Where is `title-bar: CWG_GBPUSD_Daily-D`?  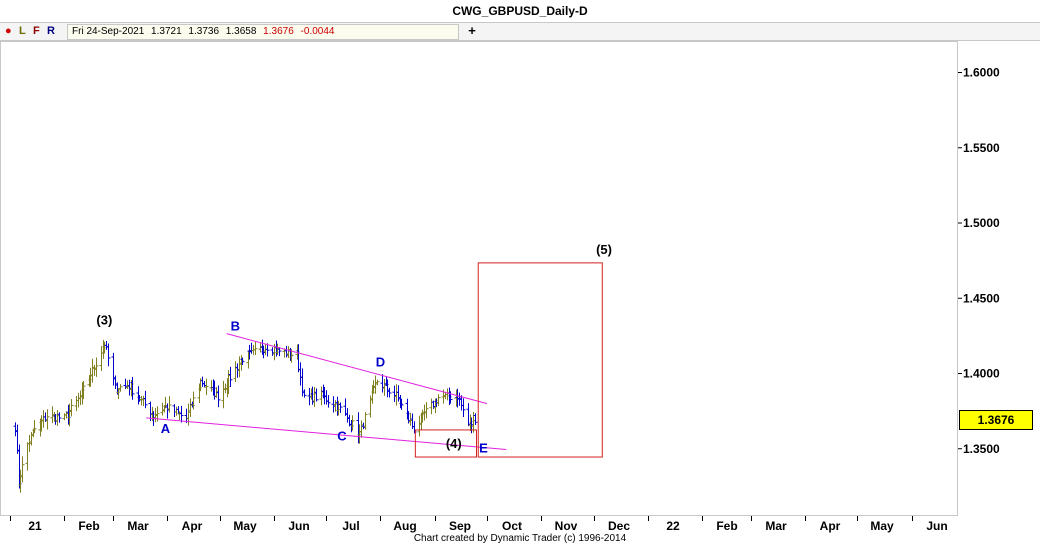
title-bar: CWG_GBPUSD_Daily-D is located at coordinates (520, 11).